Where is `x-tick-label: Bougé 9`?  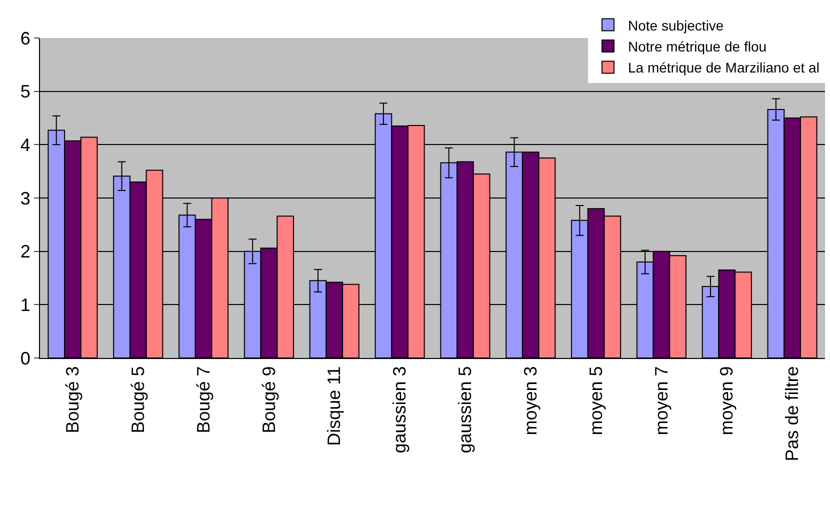 x-tick-label: Bougé 9 is located at coordinates (268, 400).